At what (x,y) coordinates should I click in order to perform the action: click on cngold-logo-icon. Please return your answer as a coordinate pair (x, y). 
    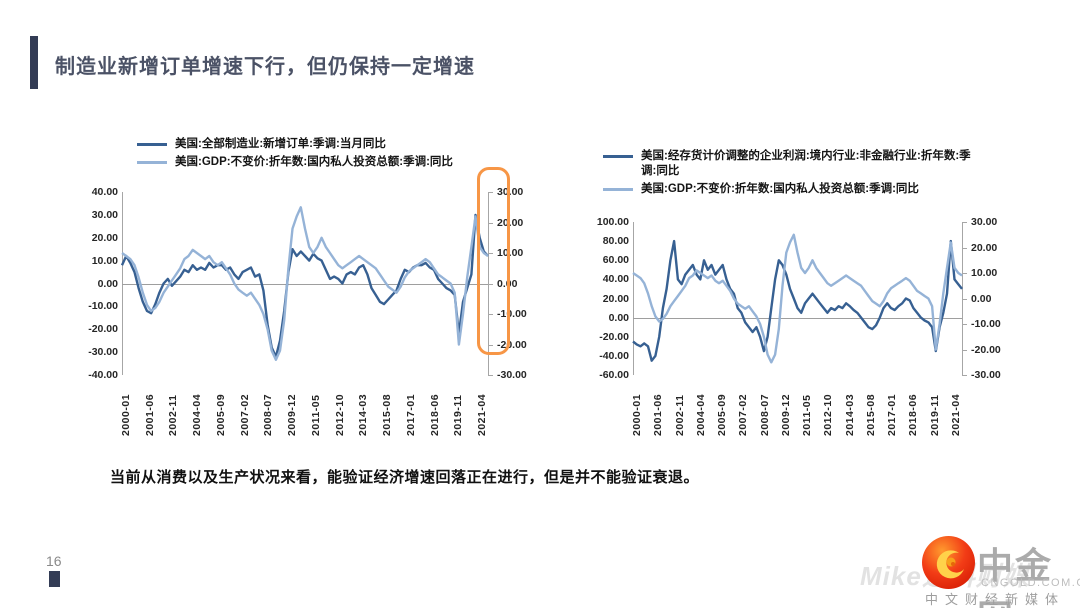
    Looking at the image, I should click on (948, 562).